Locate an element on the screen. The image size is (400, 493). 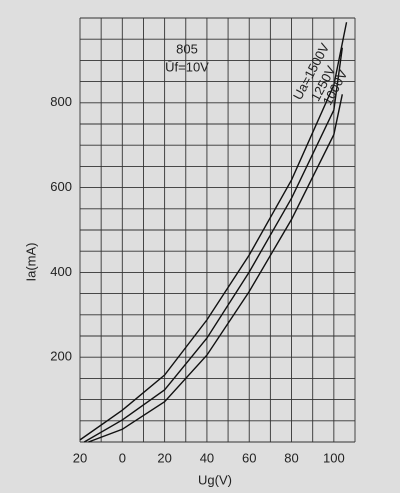
x-tick-label: 80 is located at coordinates (291, 457).